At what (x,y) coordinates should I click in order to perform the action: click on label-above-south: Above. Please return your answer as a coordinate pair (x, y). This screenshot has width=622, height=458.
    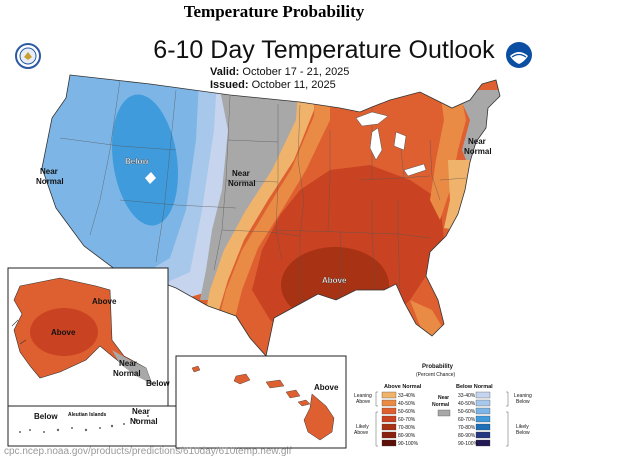
    Looking at the image, I should click on (334, 280).